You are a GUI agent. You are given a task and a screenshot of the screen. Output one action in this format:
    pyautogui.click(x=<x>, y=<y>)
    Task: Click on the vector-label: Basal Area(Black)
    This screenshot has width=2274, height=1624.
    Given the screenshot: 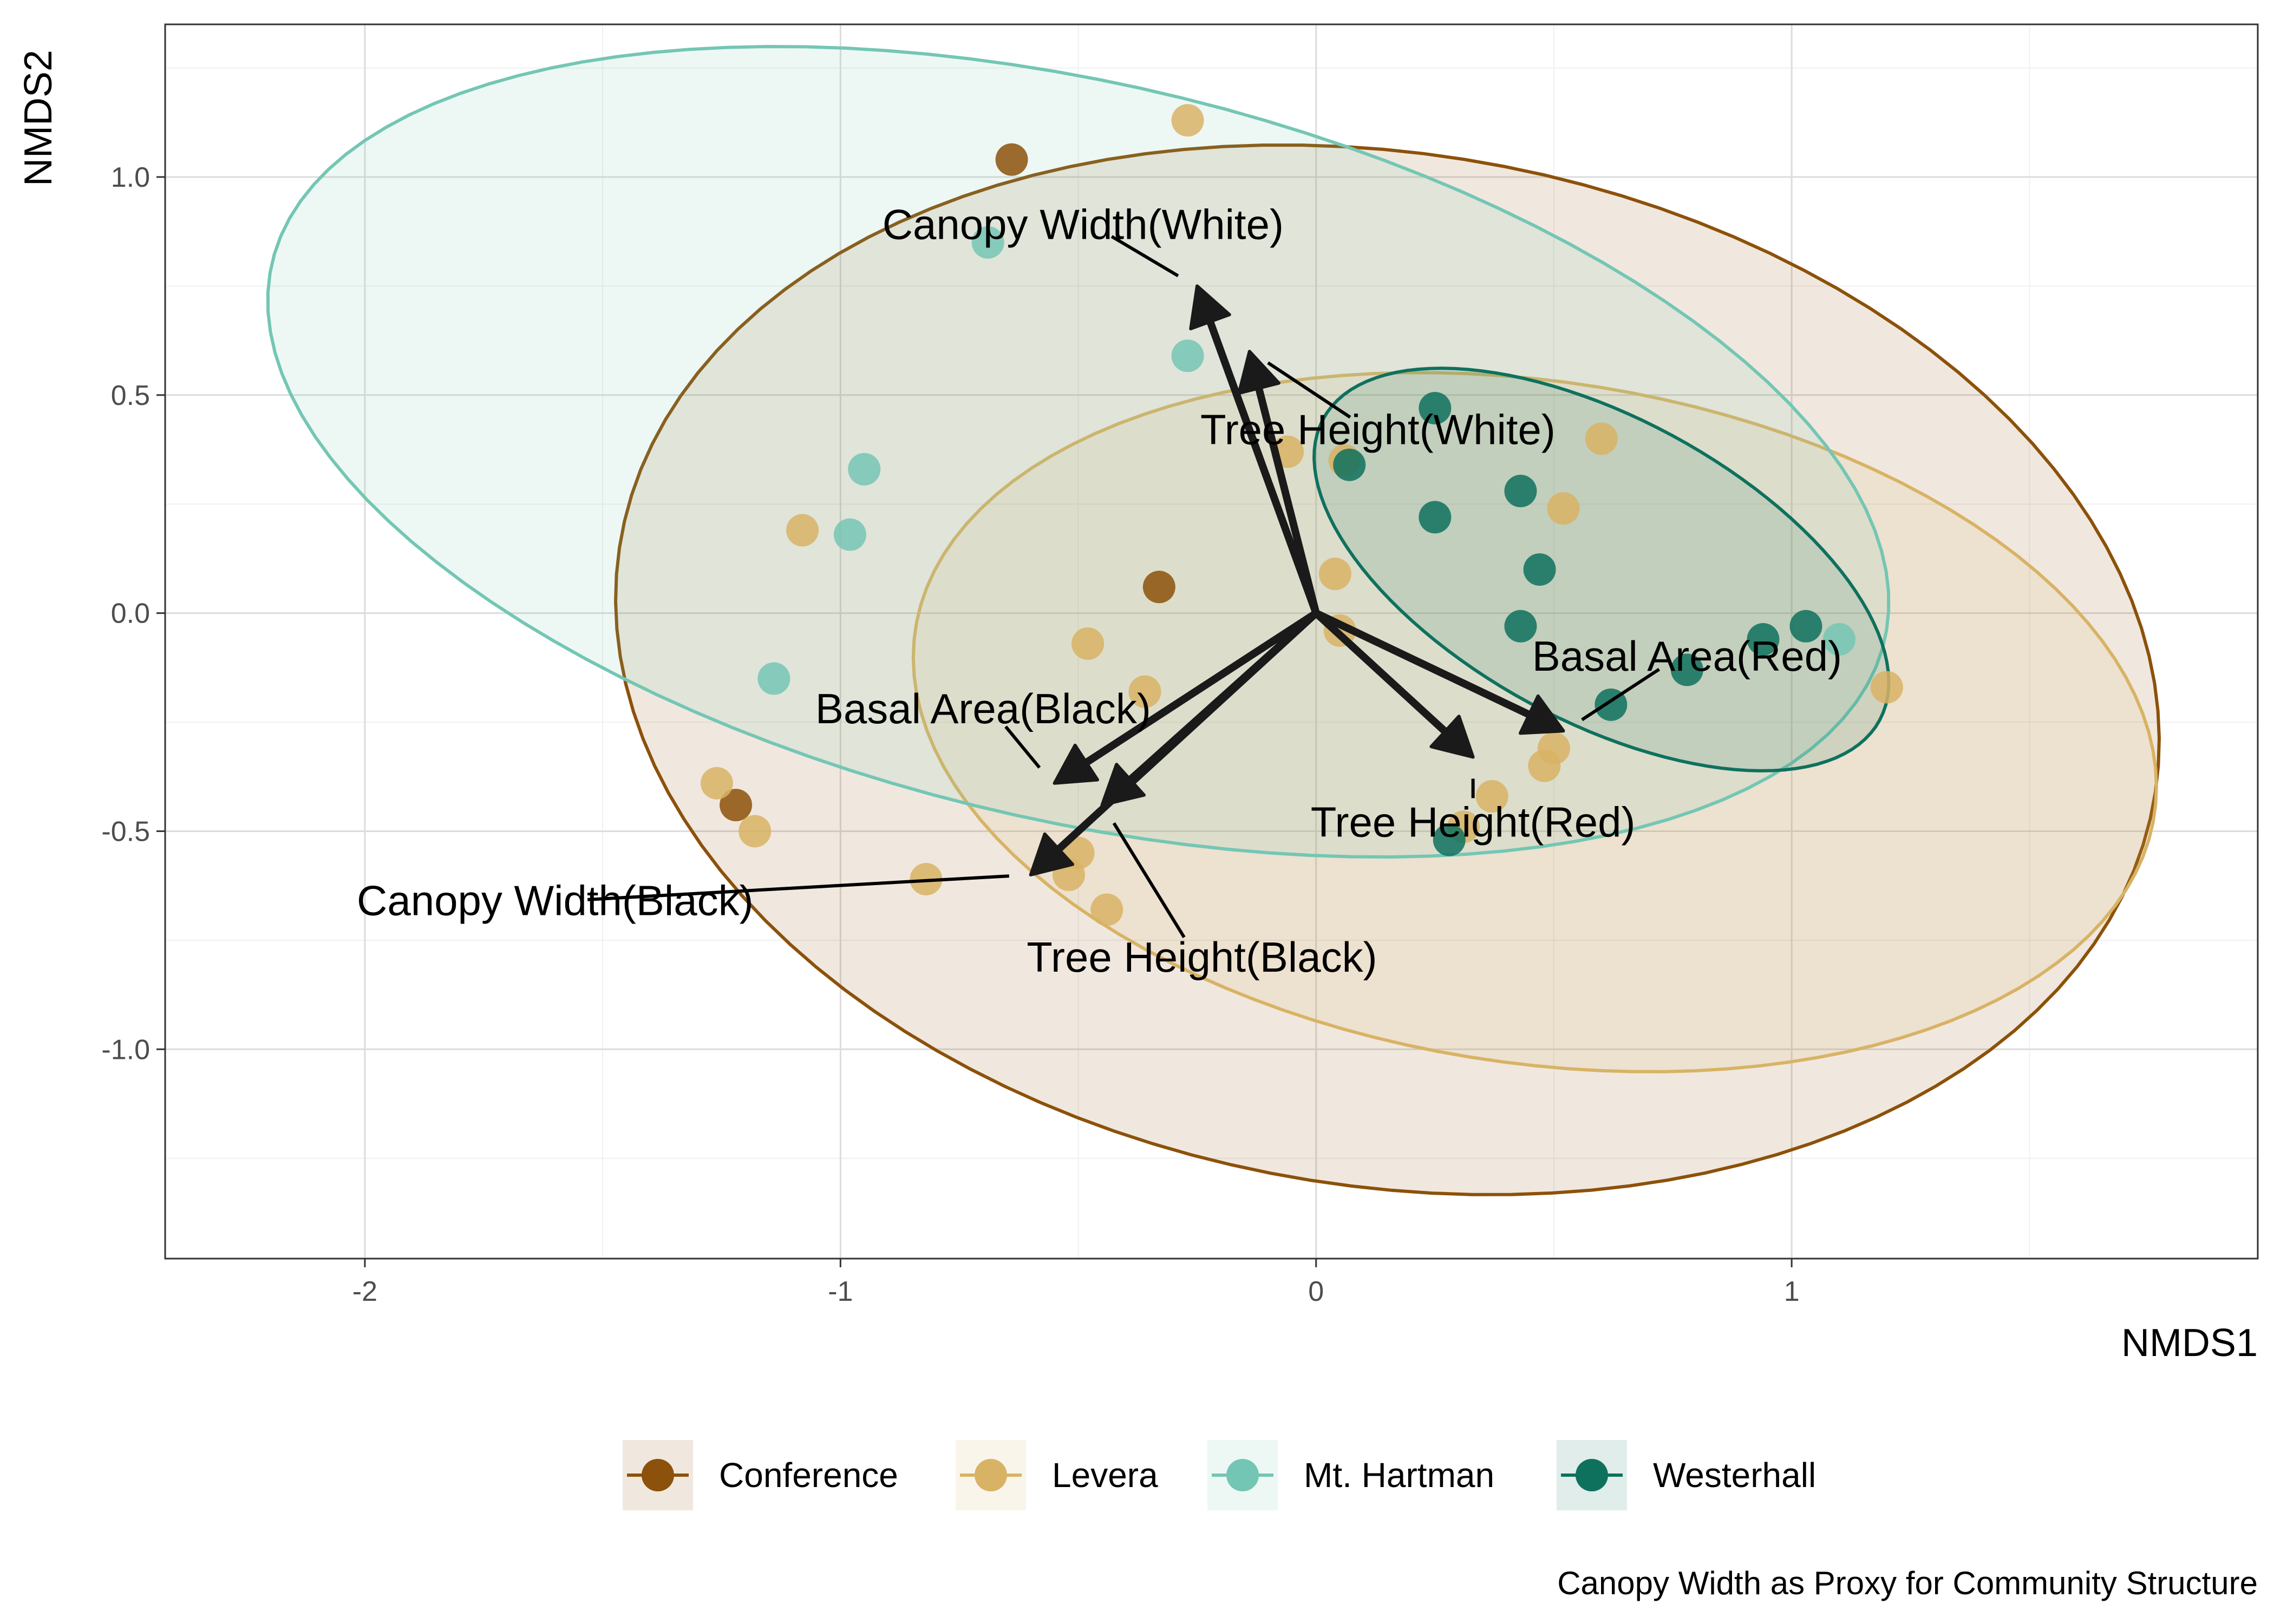 What is the action you would take?
    pyautogui.click(x=983, y=709)
    